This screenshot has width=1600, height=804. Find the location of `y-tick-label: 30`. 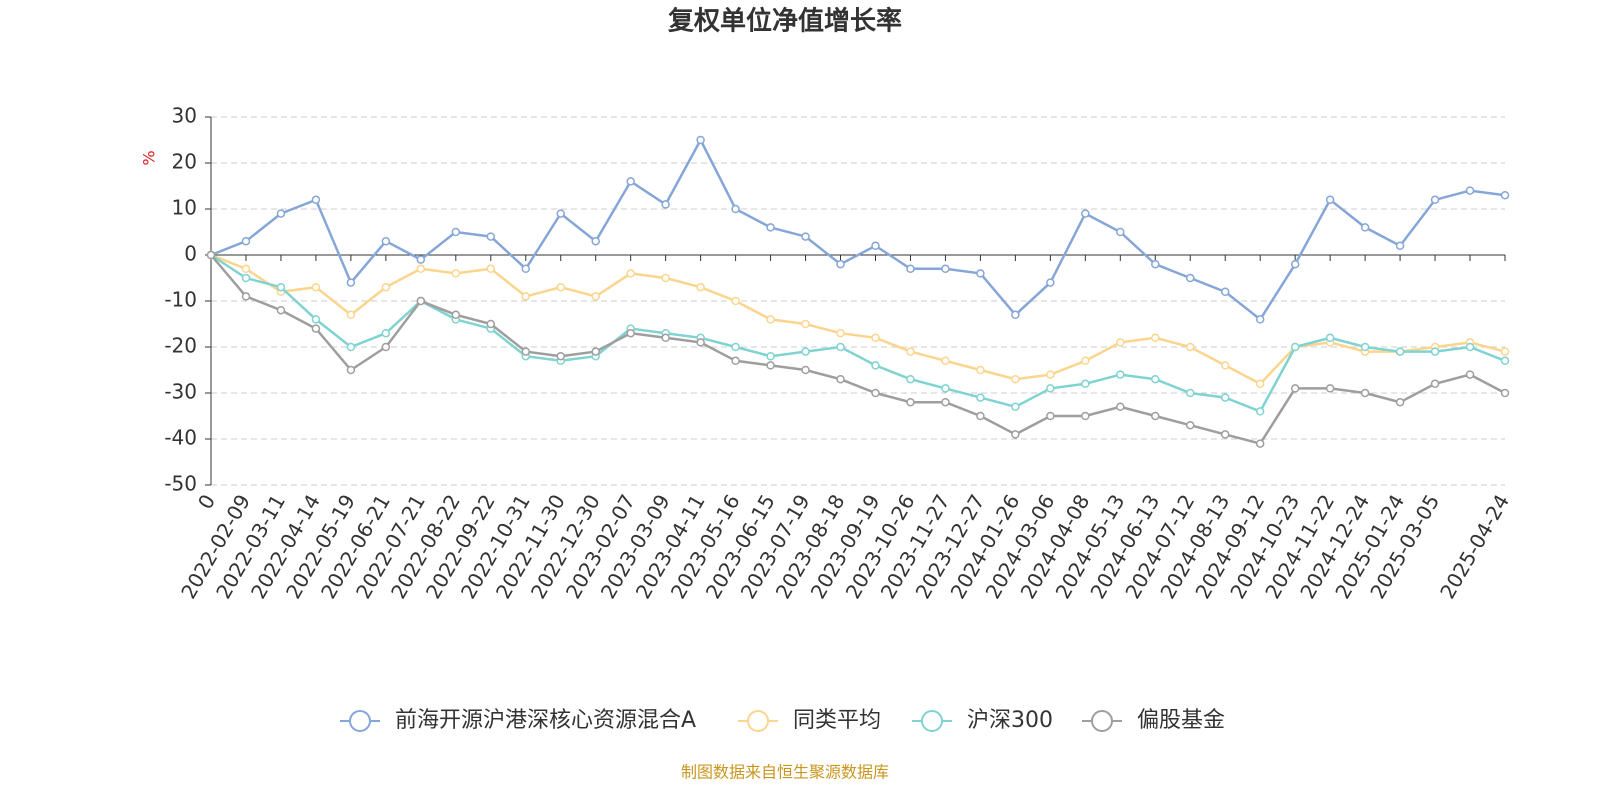

y-tick-label: 30 is located at coordinates (184, 116).